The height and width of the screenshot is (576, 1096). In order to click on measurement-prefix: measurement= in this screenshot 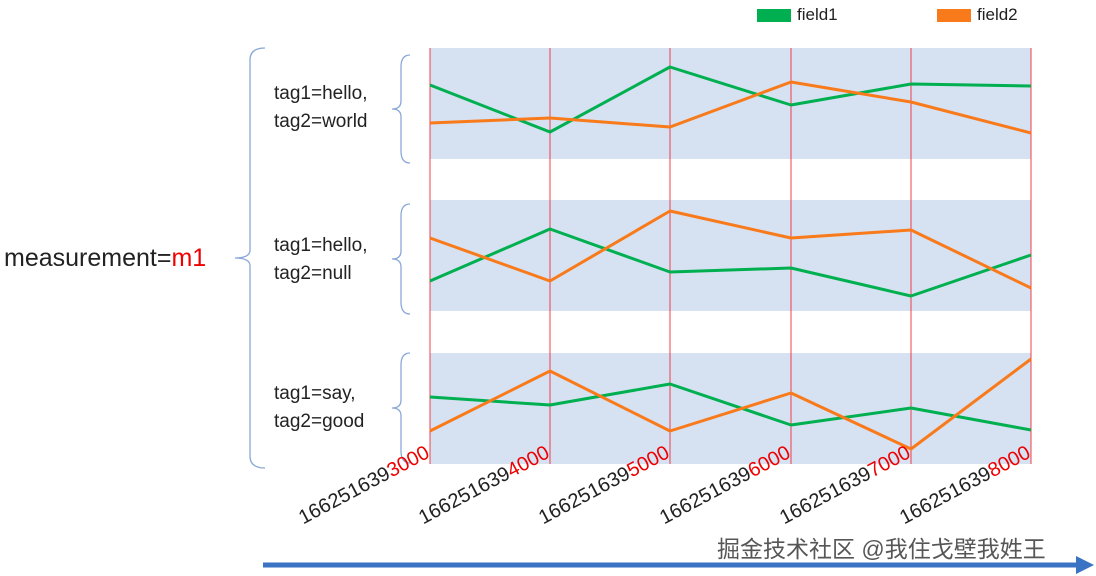, I will do `click(88, 258)`.